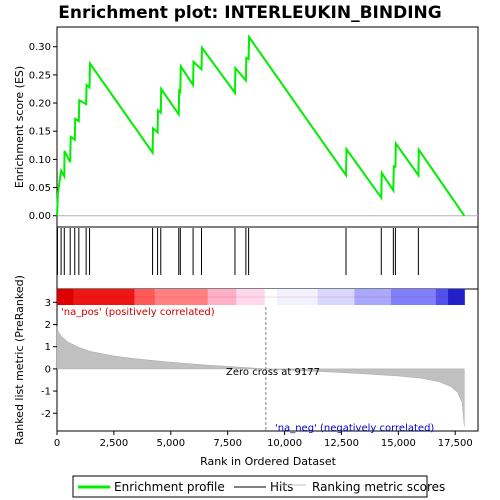 This screenshot has height=500, width=500. I want to click on pos-correlated-label: 'na_pos' (positively correlated), so click(138, 312).